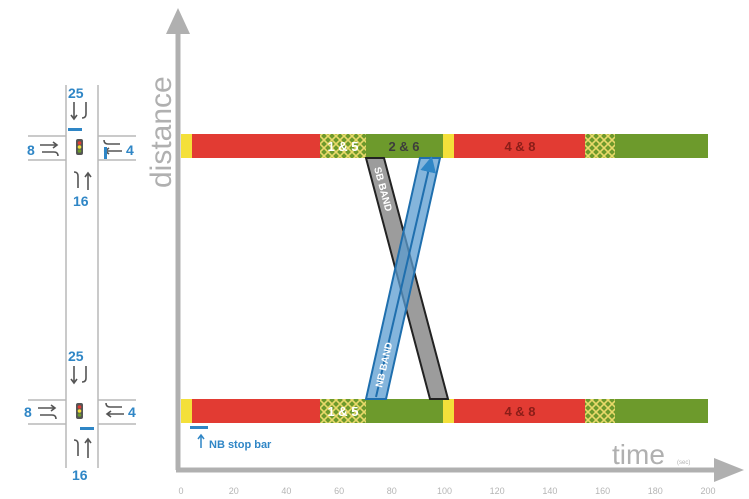 This screenshot has height=499, width=749. What do you see at coordinates (28, 412) in the screenshot?
I see `south-mv-left: 8` at bounding box center [28, 412].